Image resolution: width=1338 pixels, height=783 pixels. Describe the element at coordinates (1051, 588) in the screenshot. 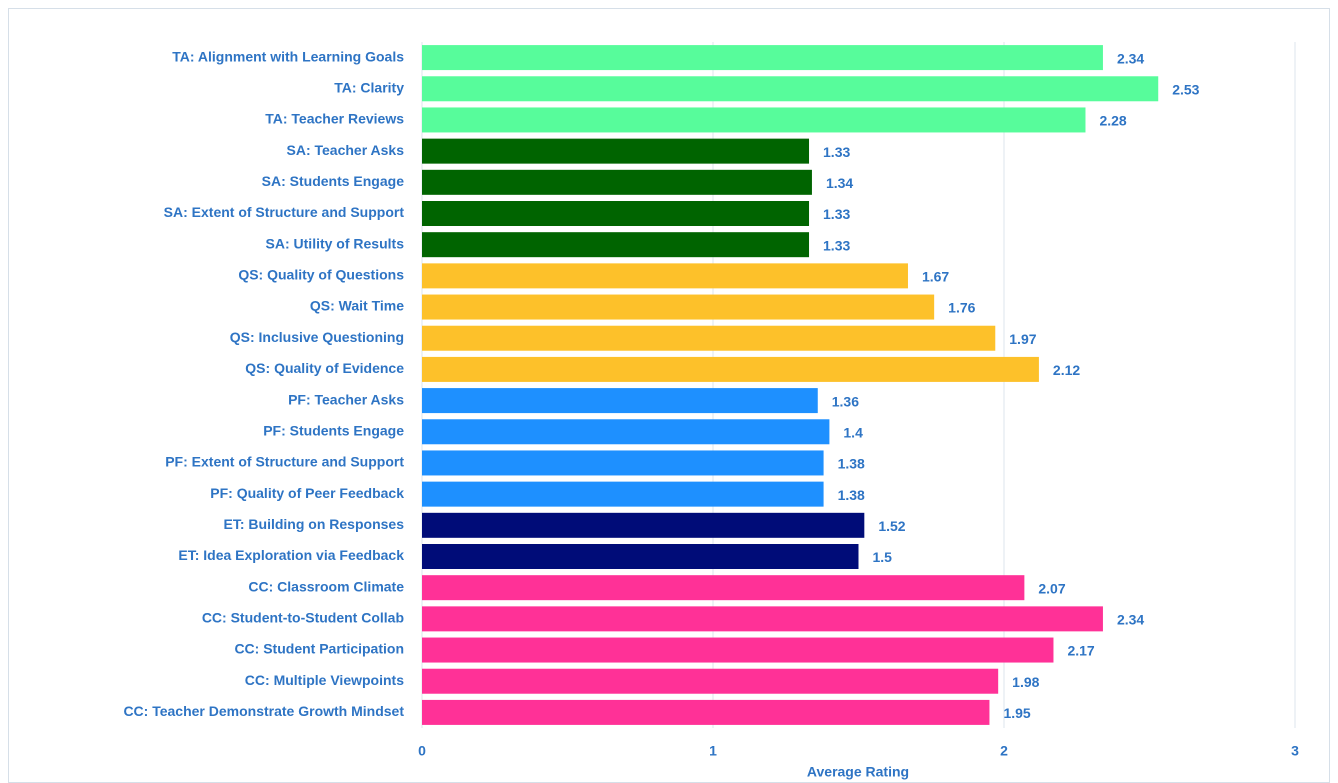

I see `value-label: 2.07` at that location.